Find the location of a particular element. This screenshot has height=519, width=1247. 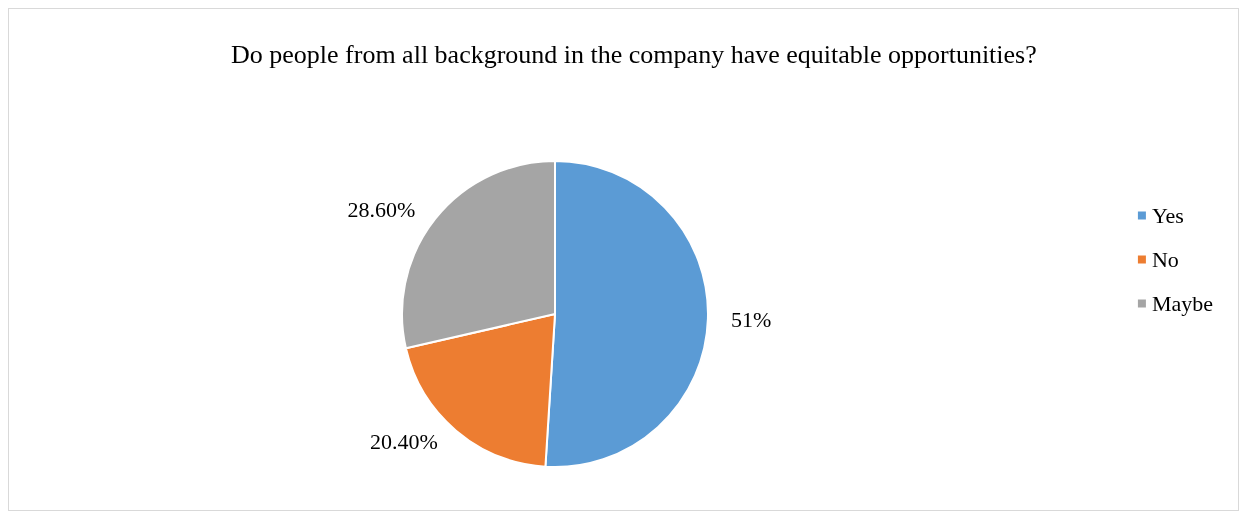

legend-label: Maybe is located at coordinates (1182, 303).